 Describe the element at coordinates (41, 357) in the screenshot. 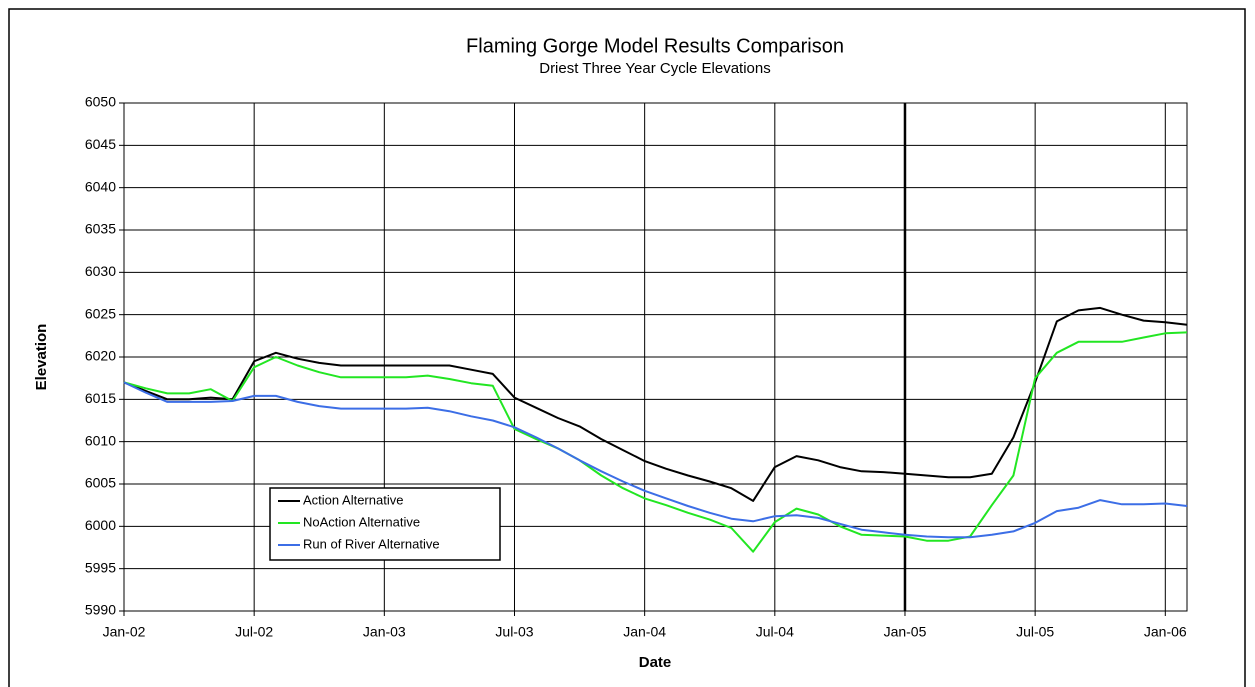

I see `y-axis-label: Elevation` at that location.